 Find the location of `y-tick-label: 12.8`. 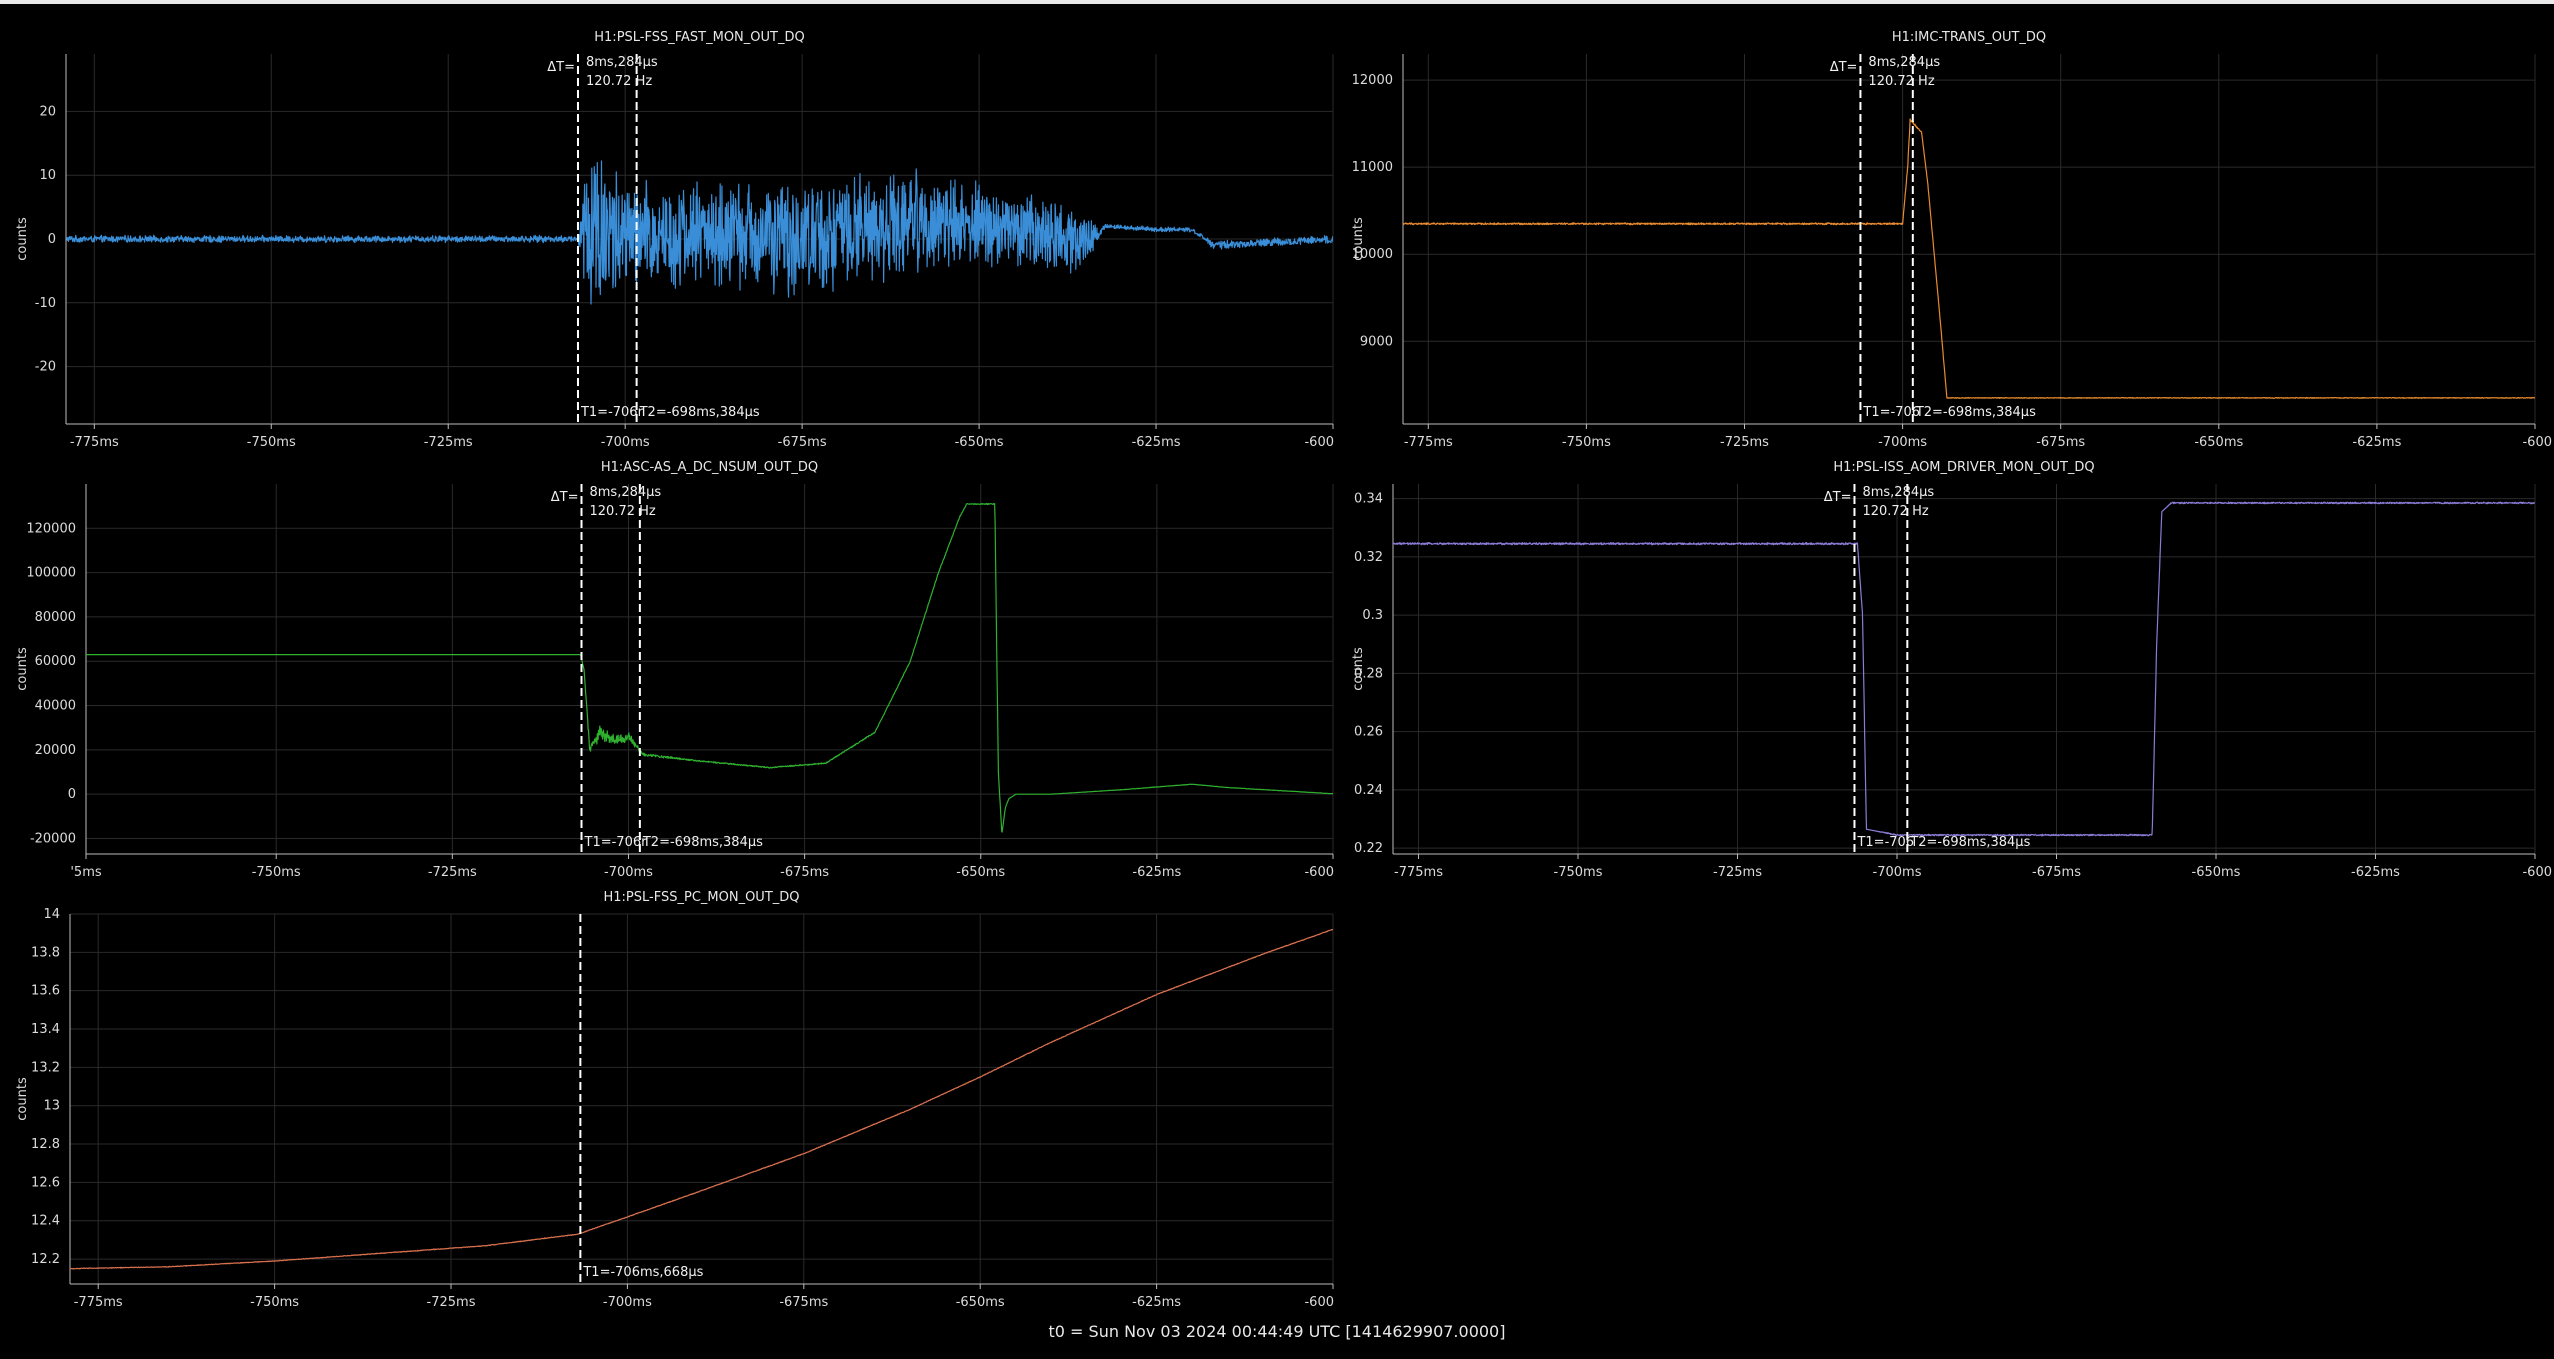

y-tick-label: 12.8 is located at coordinates (45, 1144).